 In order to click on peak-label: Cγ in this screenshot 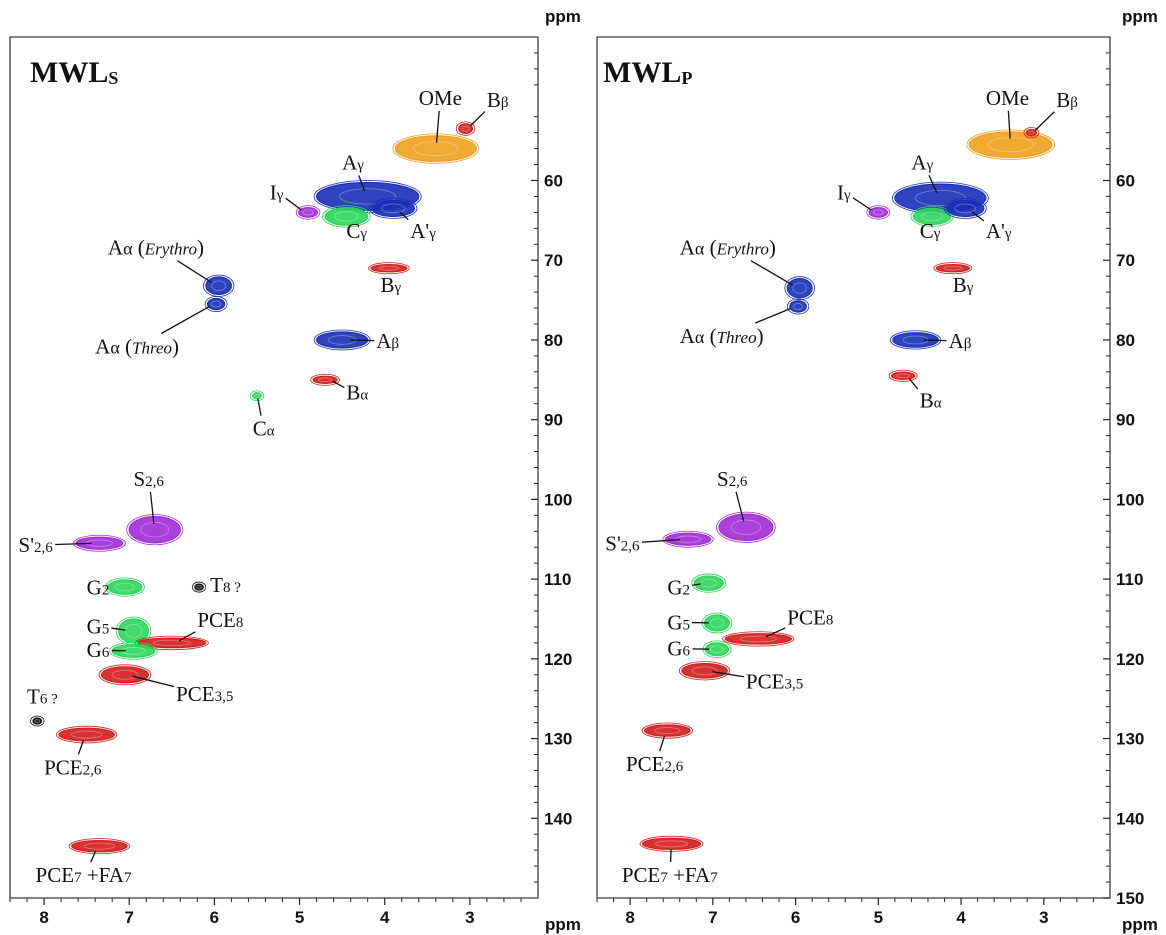, I will do `click(930, 231)`.